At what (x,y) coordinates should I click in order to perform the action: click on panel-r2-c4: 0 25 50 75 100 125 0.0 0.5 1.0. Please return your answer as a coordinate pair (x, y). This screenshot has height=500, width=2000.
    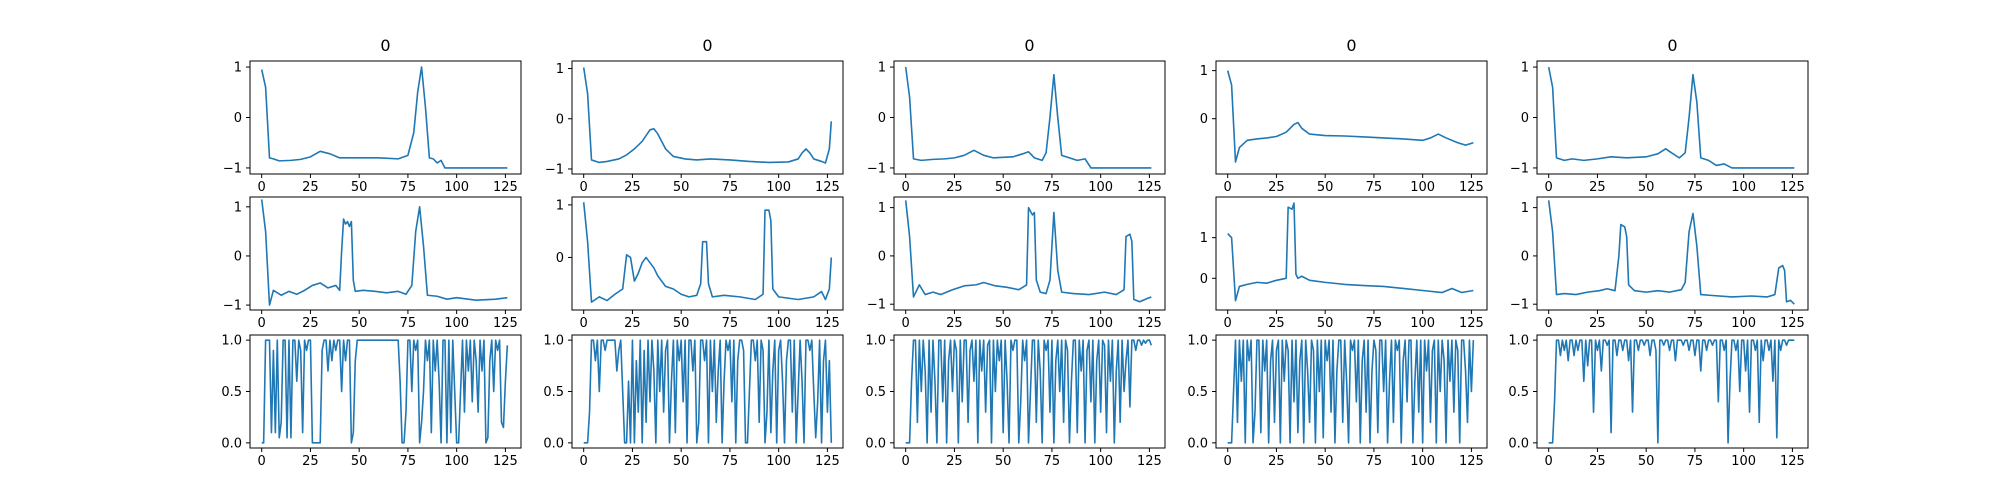
    Looking at the image, I should click on (1658, 401).